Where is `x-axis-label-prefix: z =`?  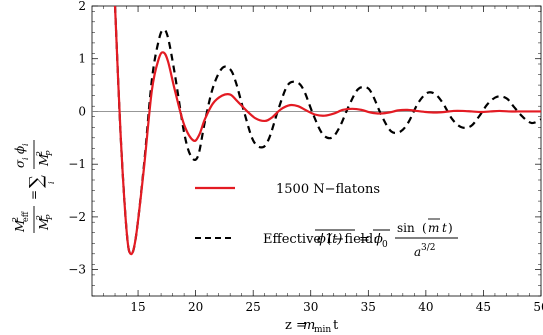
x-axis-label-prefix: z = is located at coordinates (296, 325).